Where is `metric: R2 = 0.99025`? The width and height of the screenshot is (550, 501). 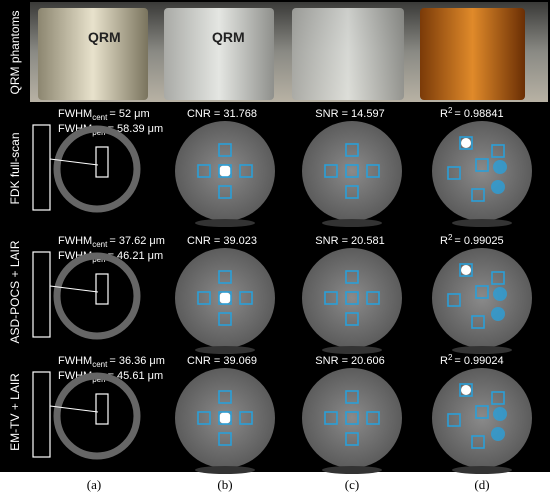
metric: R2 = 0.99025 is located at coordinates (472, 240).